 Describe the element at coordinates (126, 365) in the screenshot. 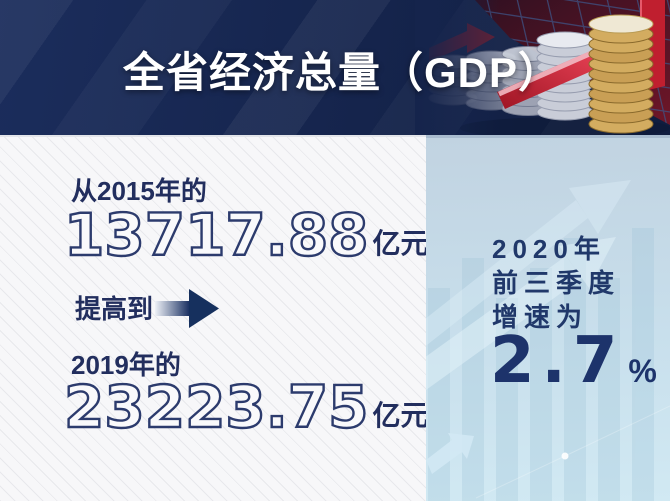

I see `to-year-label: 2019年的` at that location.